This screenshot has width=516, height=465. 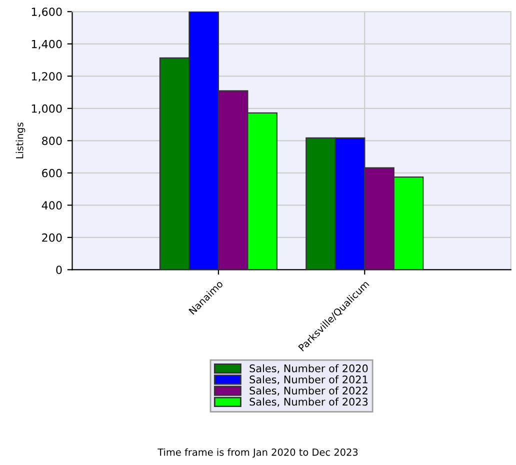 I want to click on y-tick-label: 0, so click(x=59, y=270).